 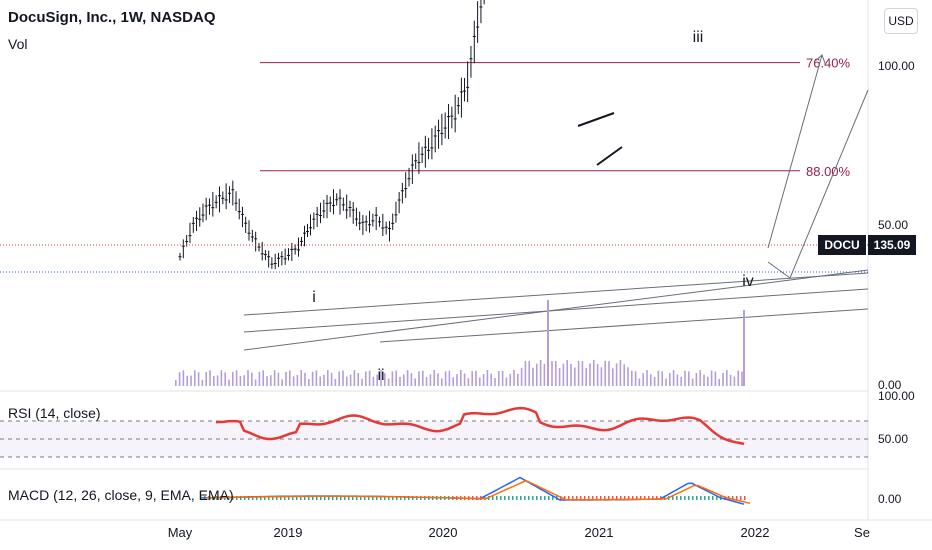 I want to click on arrow-head, so click(x=820, y=60).